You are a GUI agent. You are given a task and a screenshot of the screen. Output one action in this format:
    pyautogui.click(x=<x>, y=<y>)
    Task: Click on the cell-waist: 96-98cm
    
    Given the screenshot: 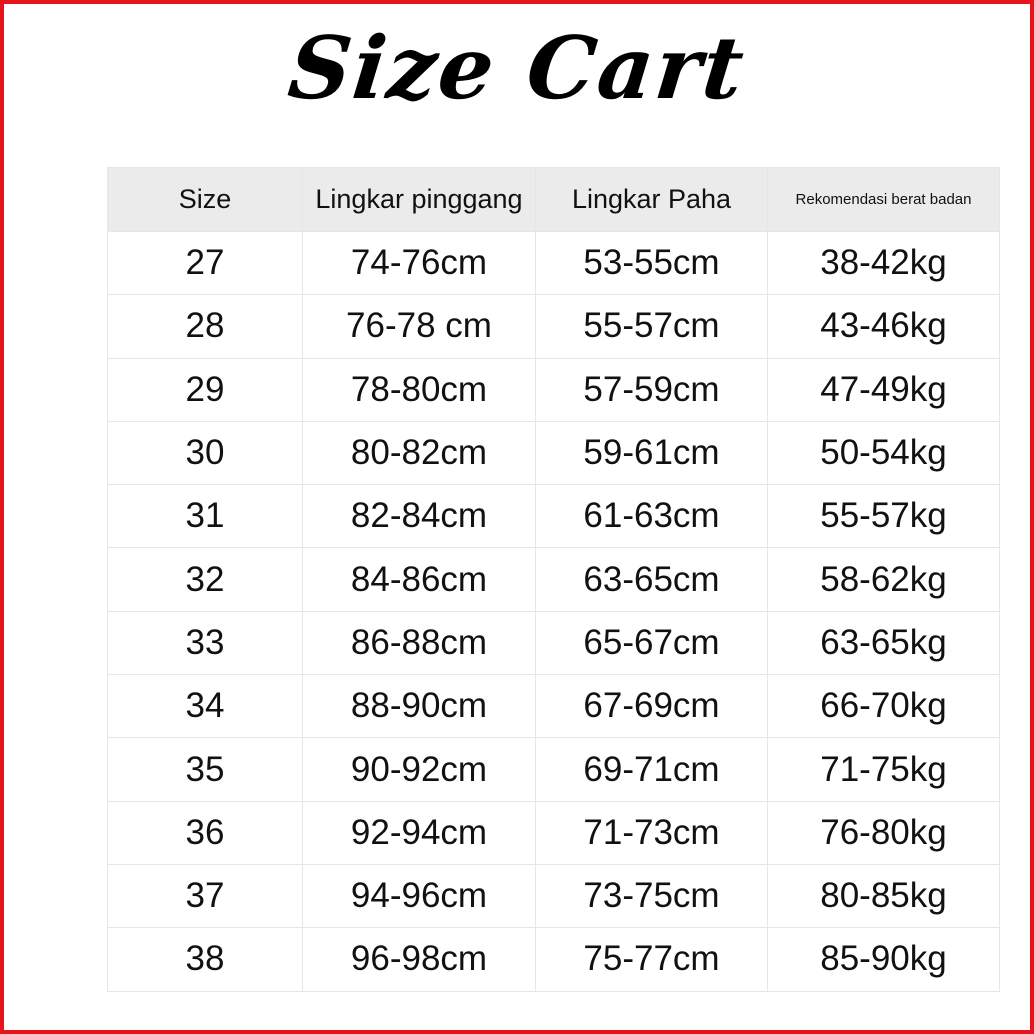 What is the action you would take?
    pyautogui.click(x=419, y=959)
    